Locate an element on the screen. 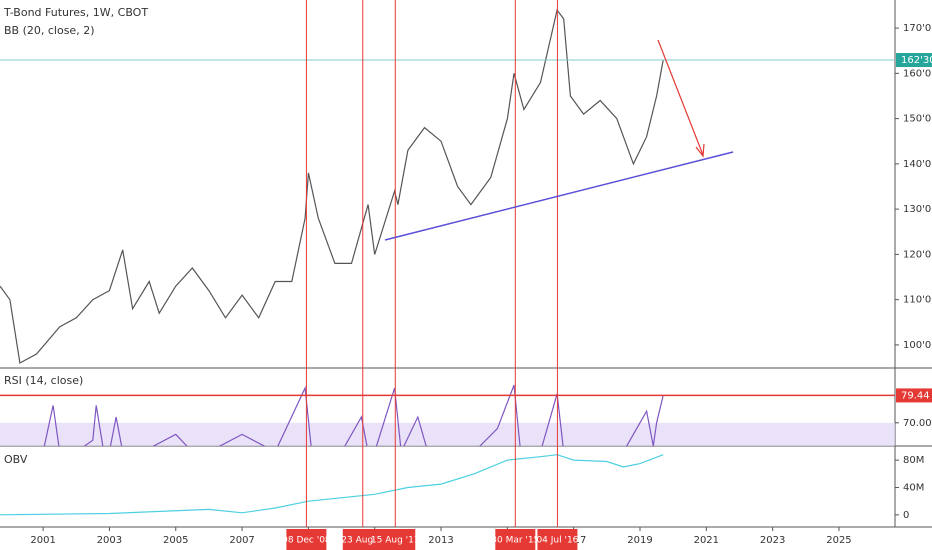  x-tick-label: 2001 is located at coordinates (42, 540).